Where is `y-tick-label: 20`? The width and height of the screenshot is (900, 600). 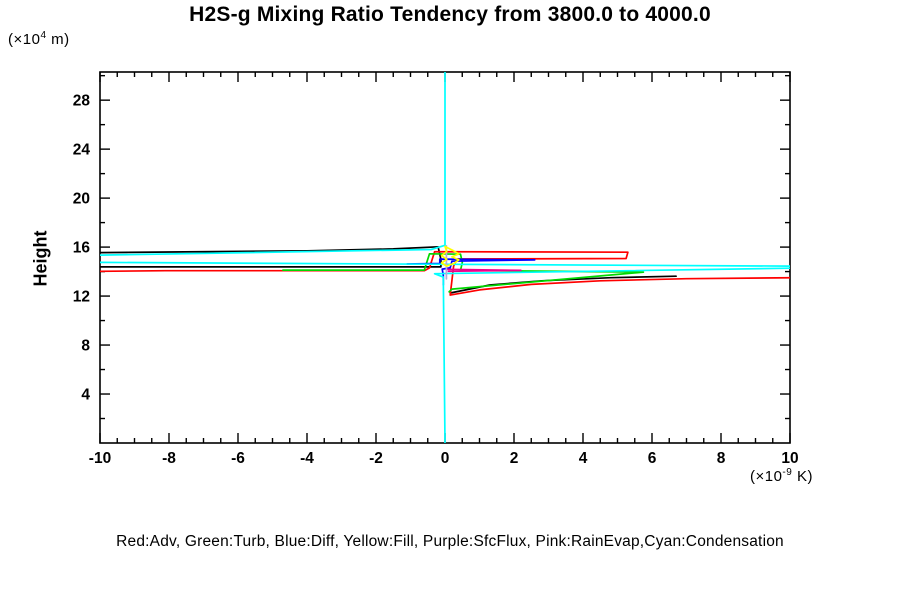
y-tick-label: 20 is located at coordinates (81, 199).